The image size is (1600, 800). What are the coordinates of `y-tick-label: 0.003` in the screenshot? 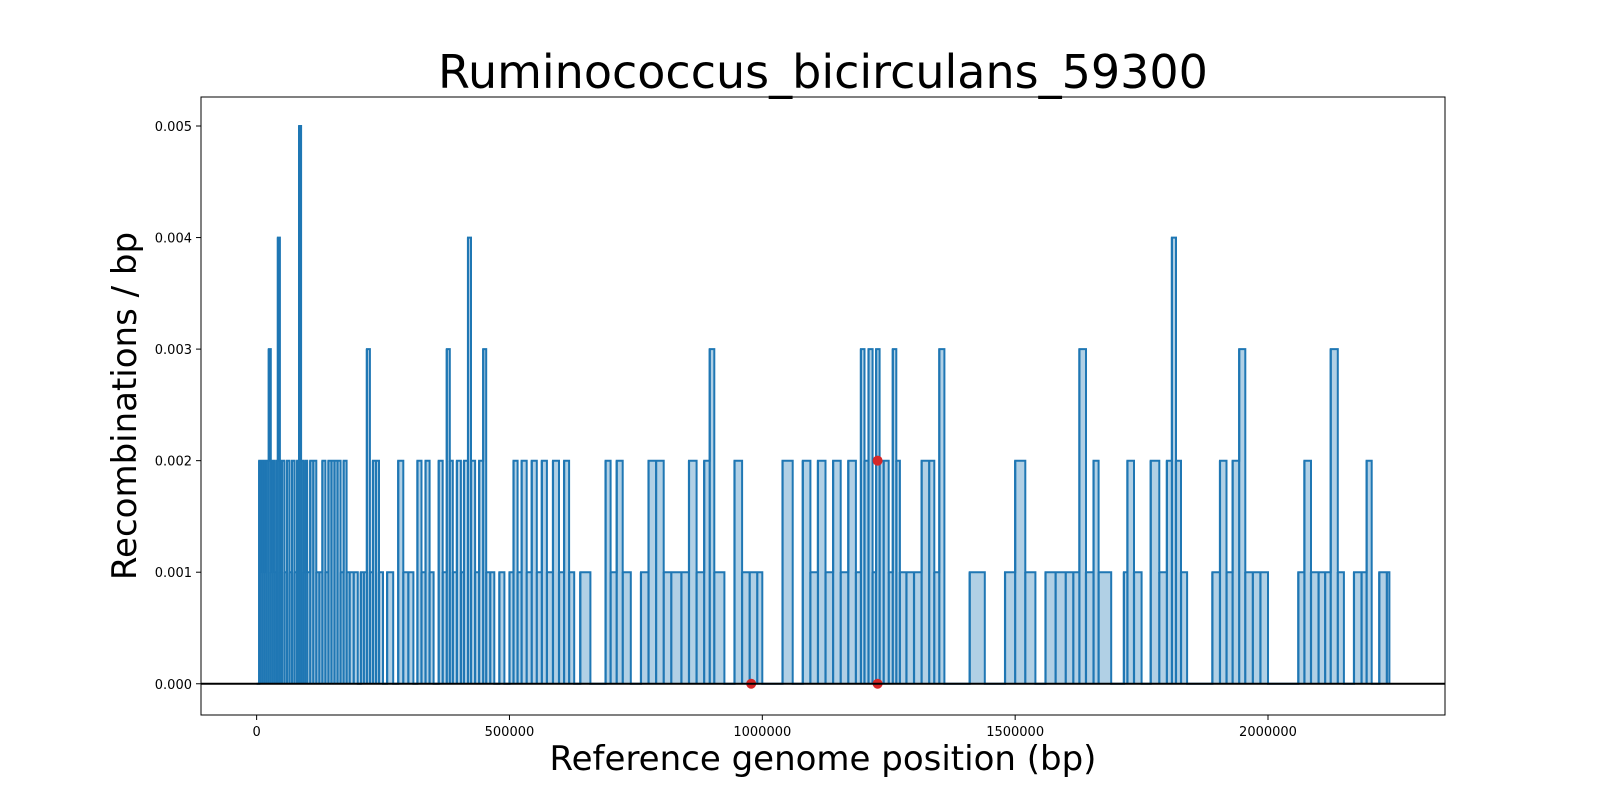 It's located at (173, 350).